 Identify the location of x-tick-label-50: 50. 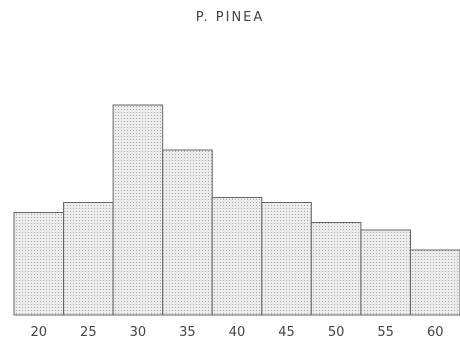
(336, 332).